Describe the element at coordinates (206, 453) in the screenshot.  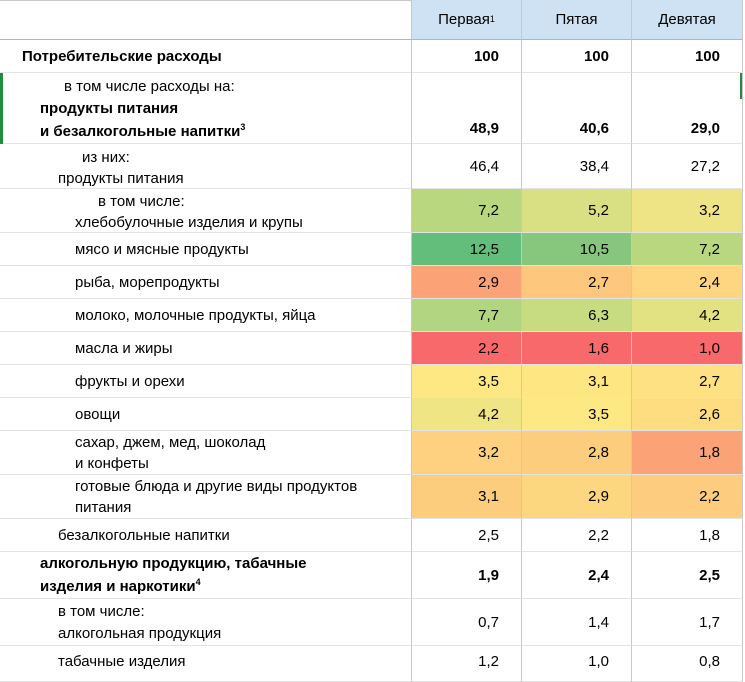
I see `row-label-cell: сахар, джем, мед, шоколад и конфеты` at that location.